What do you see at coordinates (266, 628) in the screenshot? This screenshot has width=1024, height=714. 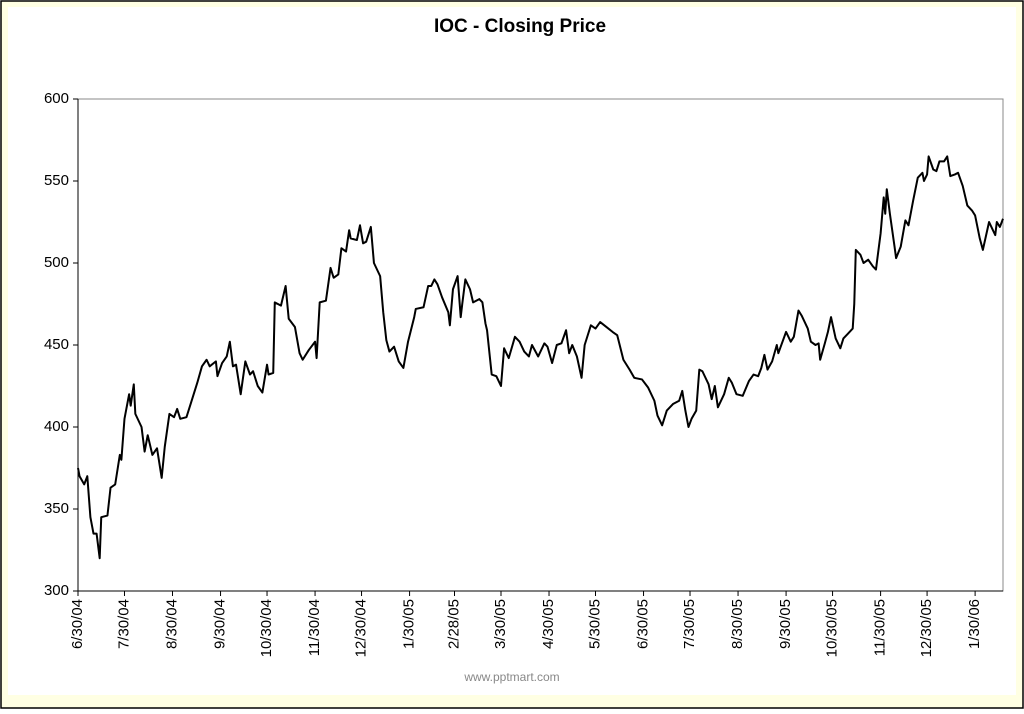 I see `x-tick-label: 10/30/04` at bounding box center [266, 628].